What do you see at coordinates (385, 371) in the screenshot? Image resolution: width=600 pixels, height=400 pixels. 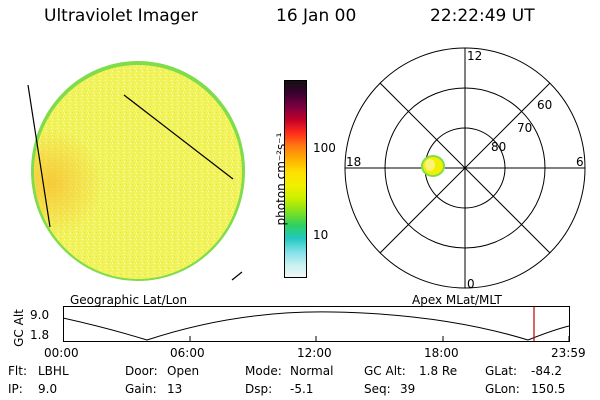 I see `footer-key-gcalt: GC Alt:` at bounding box center [385, 371].